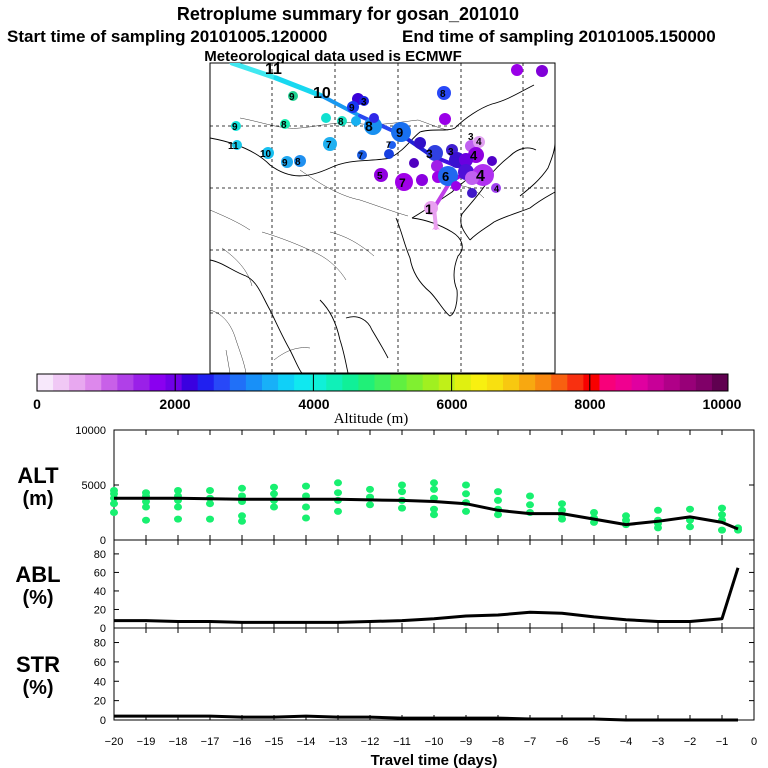  What do you see at coordinates (427, 595) in the screenshot?
I see `series-line` at bounding box center [427, 595].